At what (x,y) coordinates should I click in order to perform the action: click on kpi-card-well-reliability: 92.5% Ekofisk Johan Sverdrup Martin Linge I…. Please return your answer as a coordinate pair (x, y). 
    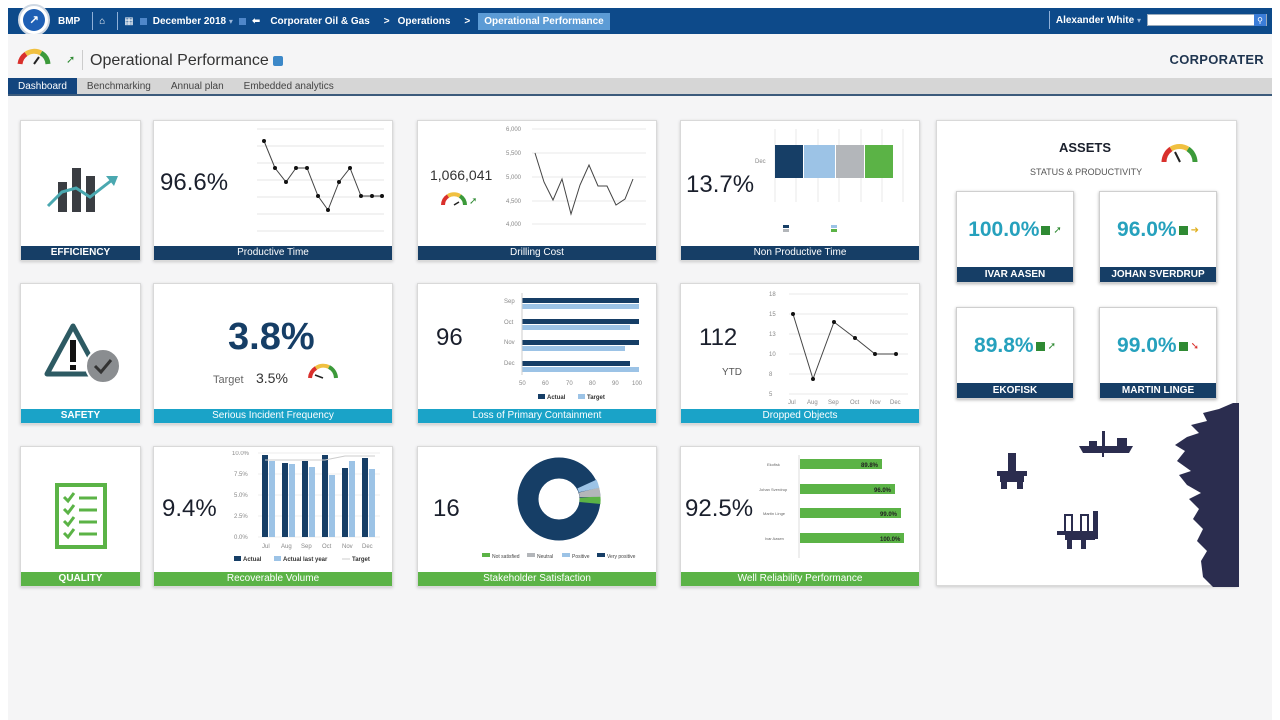
    Looking at the image, I should click on (800, 516).